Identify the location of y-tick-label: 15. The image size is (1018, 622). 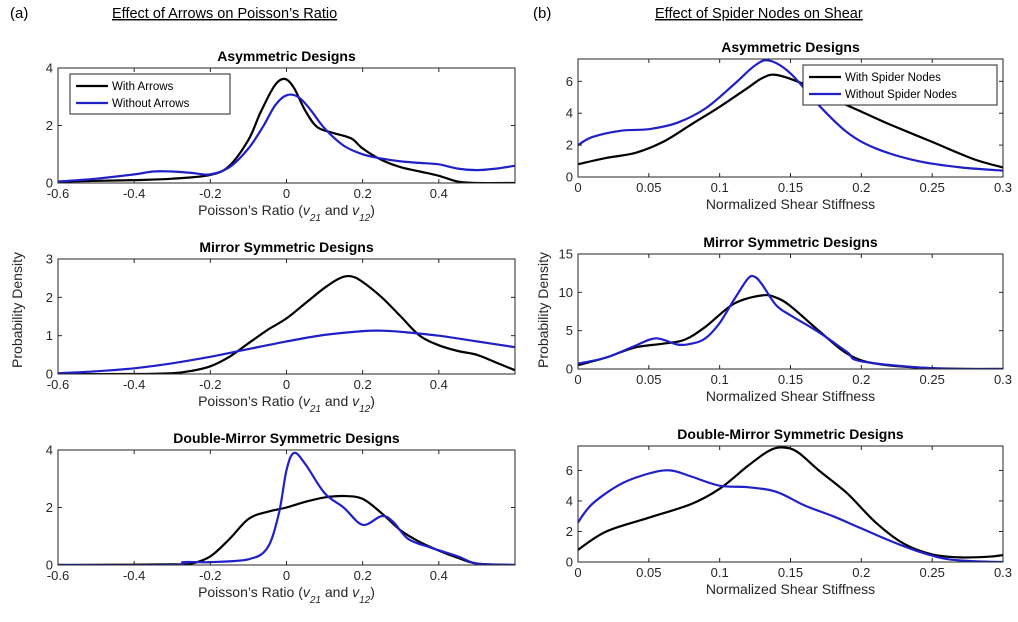
(566, 254).